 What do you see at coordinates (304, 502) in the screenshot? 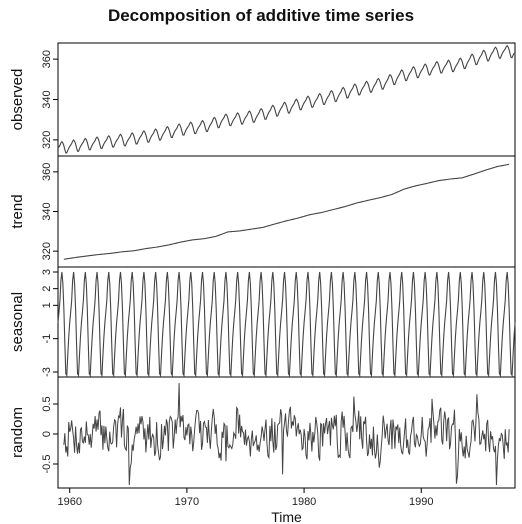
I see `x-tick-label: 1980` at bounding box center [304, 502].